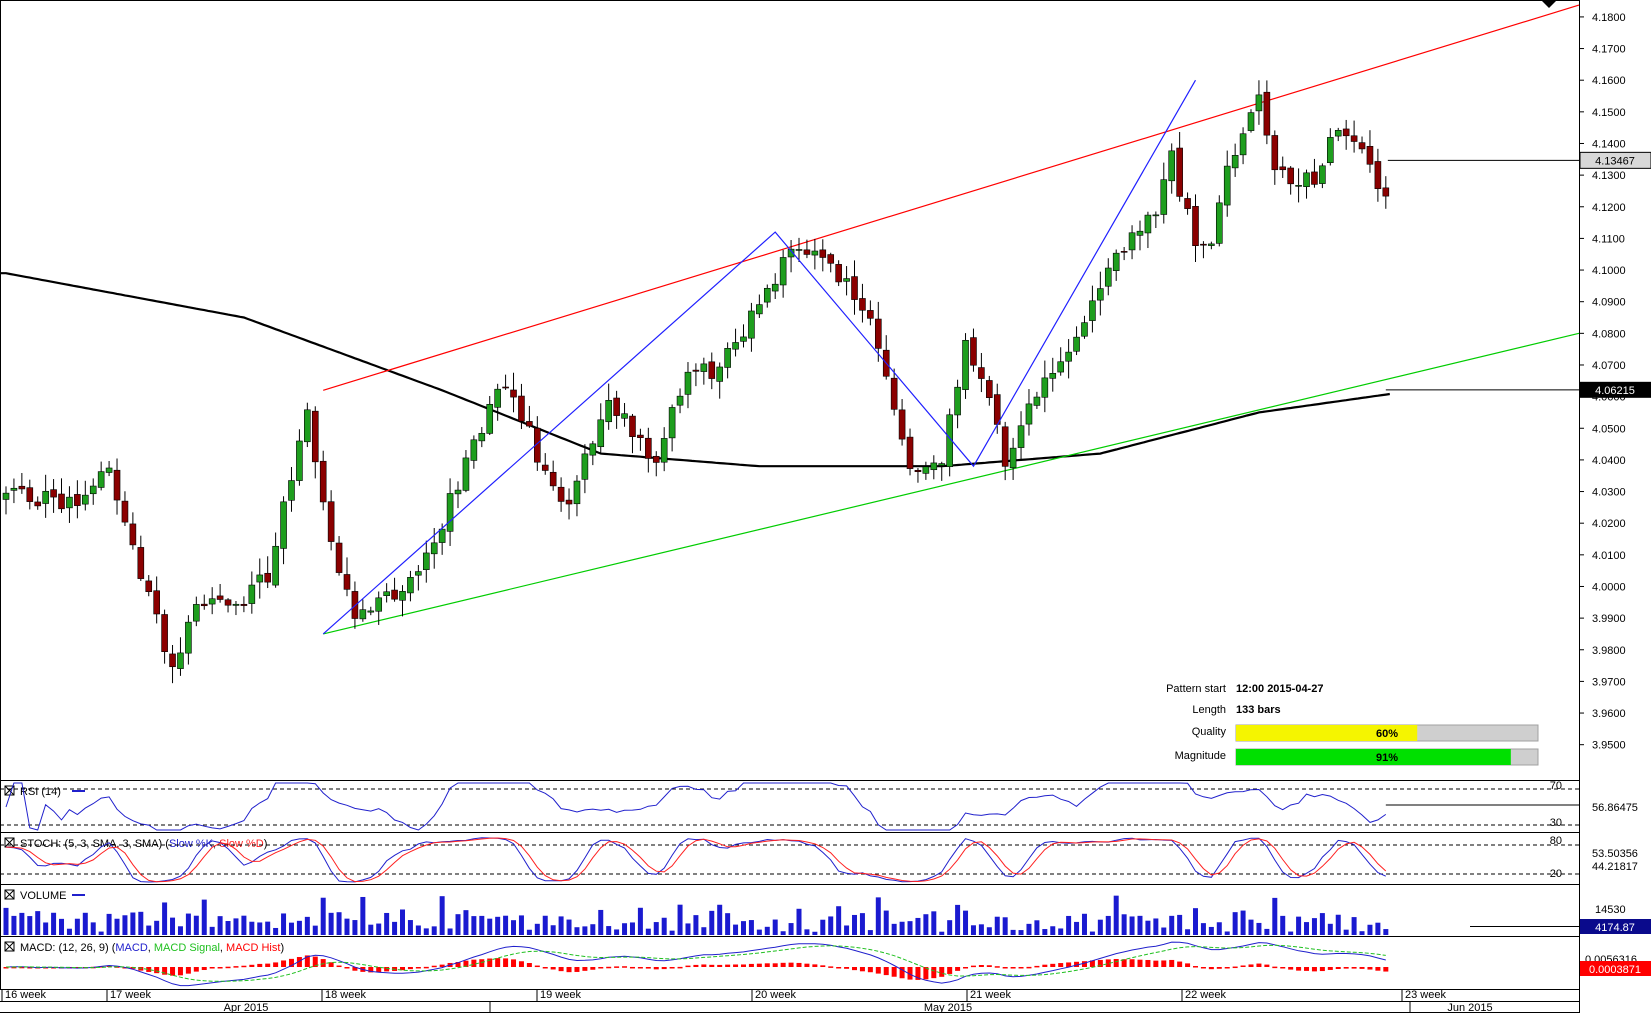 This screenshot has height=1013, width=1651. I want to click on magnitude-value: 91%, so click(1387, 758).